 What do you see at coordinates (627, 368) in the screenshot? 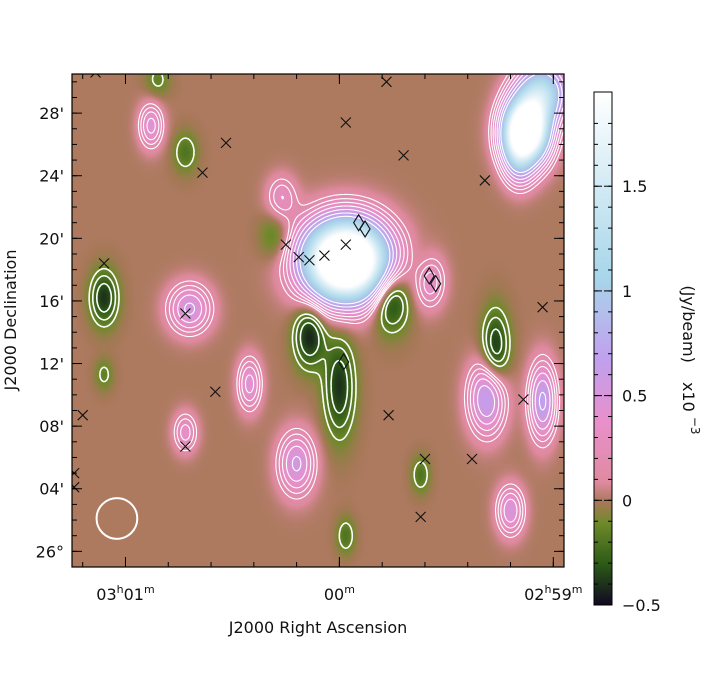
I see `colorbar-ticks: −0.5 0 0.5 1 1.5` at bounding box center [627, 368].